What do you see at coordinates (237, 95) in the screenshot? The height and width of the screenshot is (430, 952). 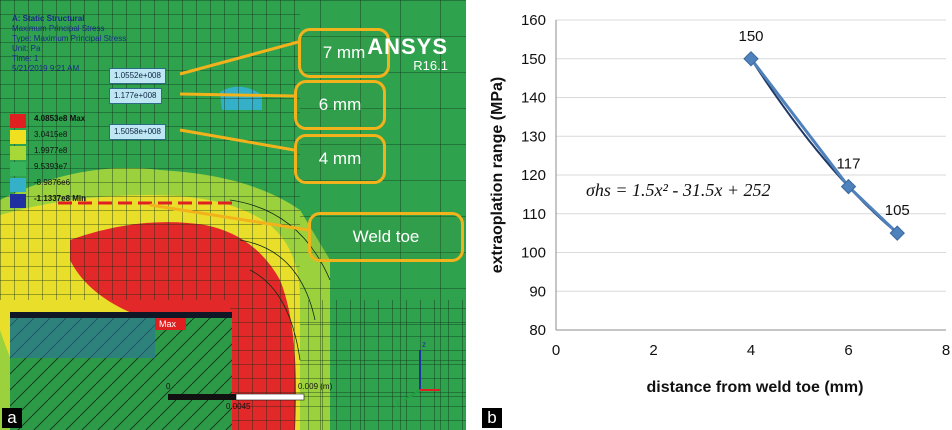 I see `leader-line-6mm` at bounding box center [237, 95].